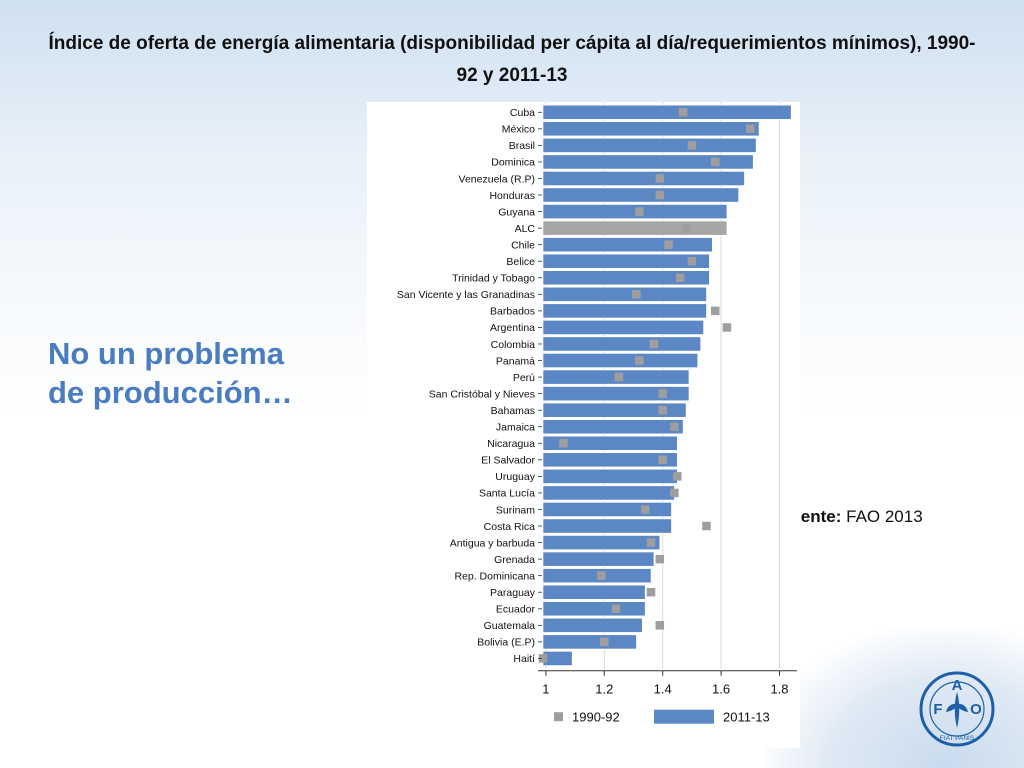 The width and height of the screenshot is (1024, 768). What do you see at coordinates (662, 717) in the screenshot?
I see `legend: 1990-92 2011-13` at bounding box center [662, 717].